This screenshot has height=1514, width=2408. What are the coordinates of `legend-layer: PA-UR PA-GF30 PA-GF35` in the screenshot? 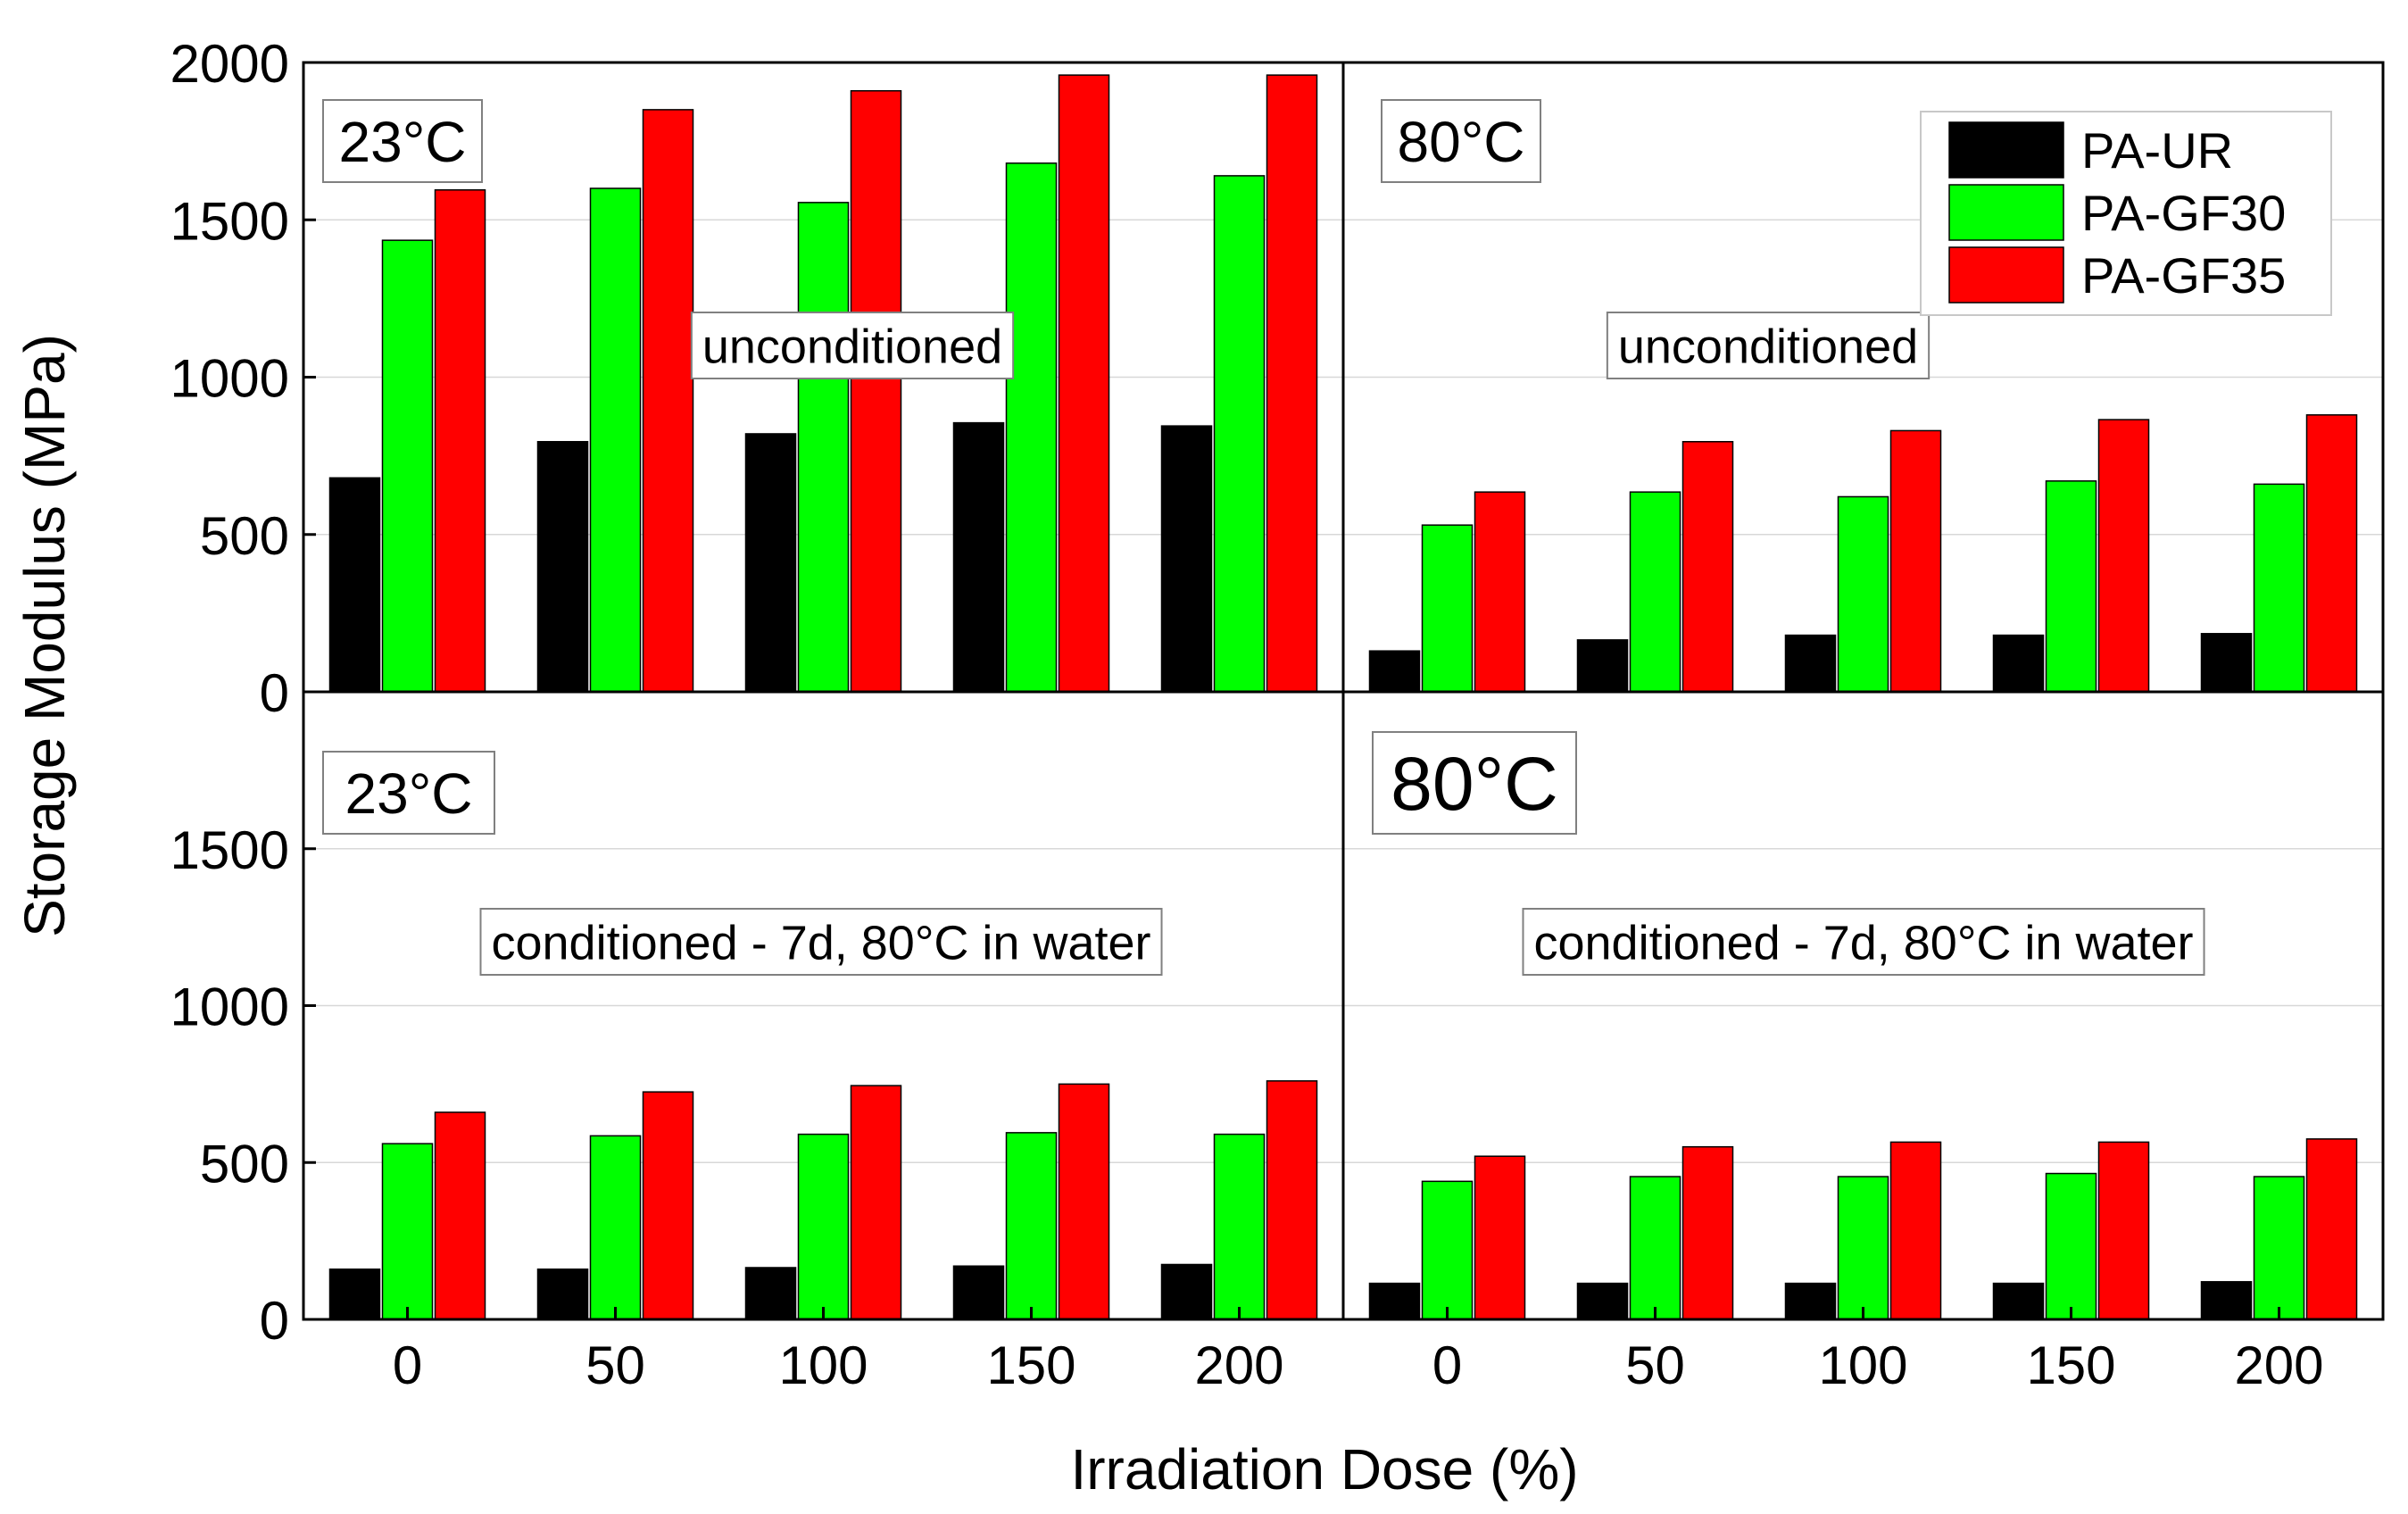 It's located at (2126, 214).